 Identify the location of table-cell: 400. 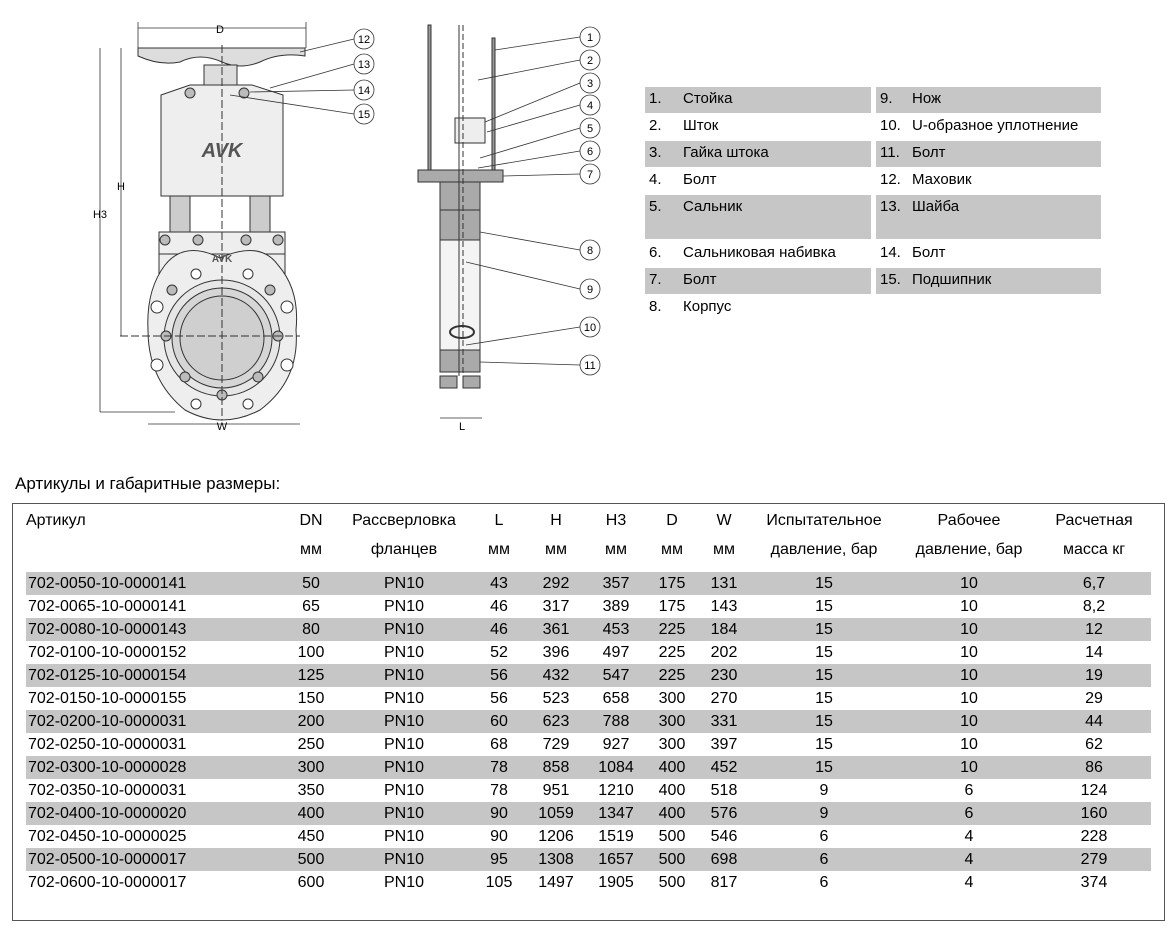
(311, 813).